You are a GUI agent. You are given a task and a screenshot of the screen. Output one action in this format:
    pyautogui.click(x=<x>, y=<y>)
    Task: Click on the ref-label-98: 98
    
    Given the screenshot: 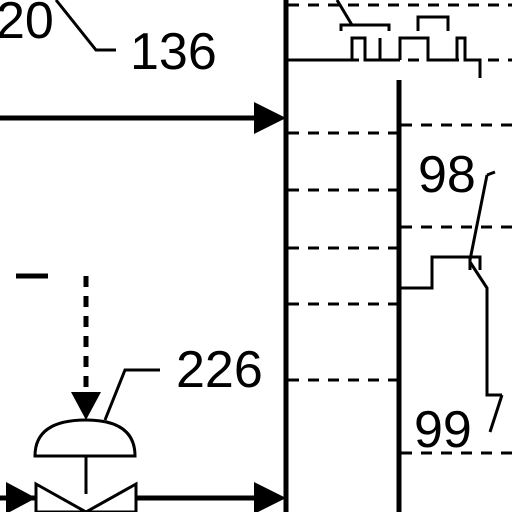 What is the action you would take?
    pyautogui.click(x=447, y=175)
    